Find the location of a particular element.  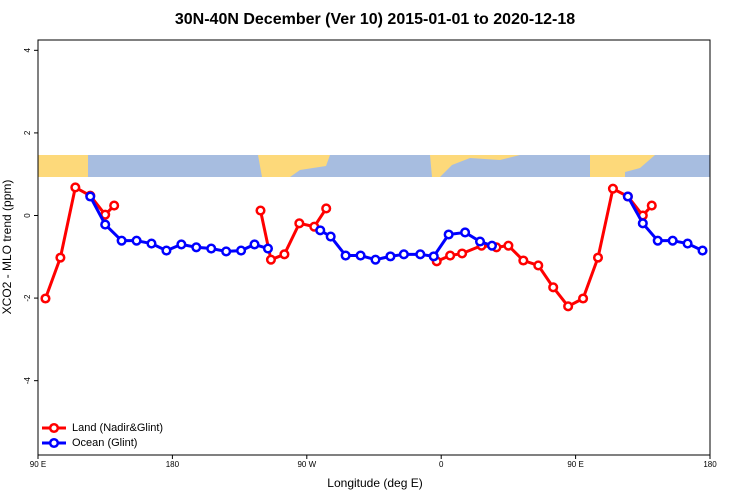

y-tick-label: 4 is located at coordinates (27, 50).